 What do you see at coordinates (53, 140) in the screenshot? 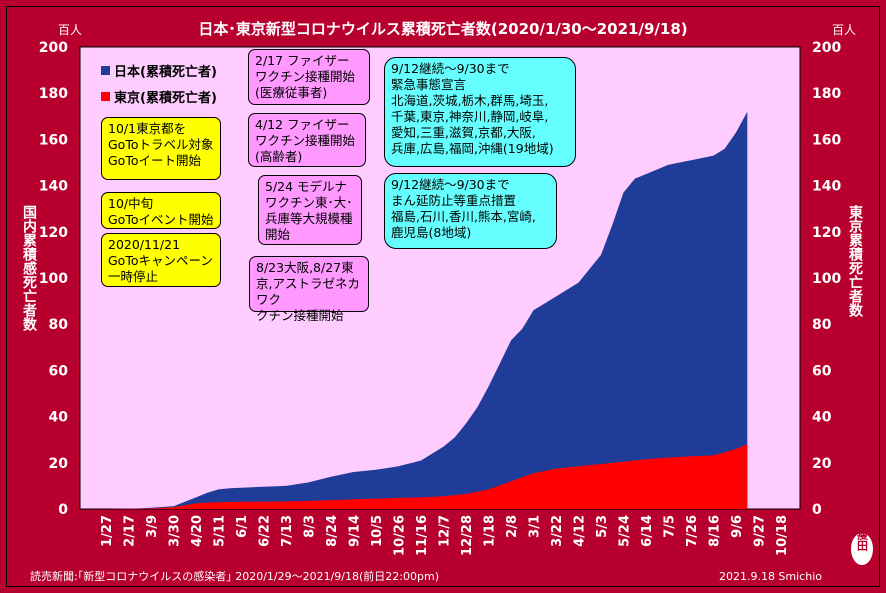
I see `y-tick-label-left: 160` at bounding box center [53, 140].